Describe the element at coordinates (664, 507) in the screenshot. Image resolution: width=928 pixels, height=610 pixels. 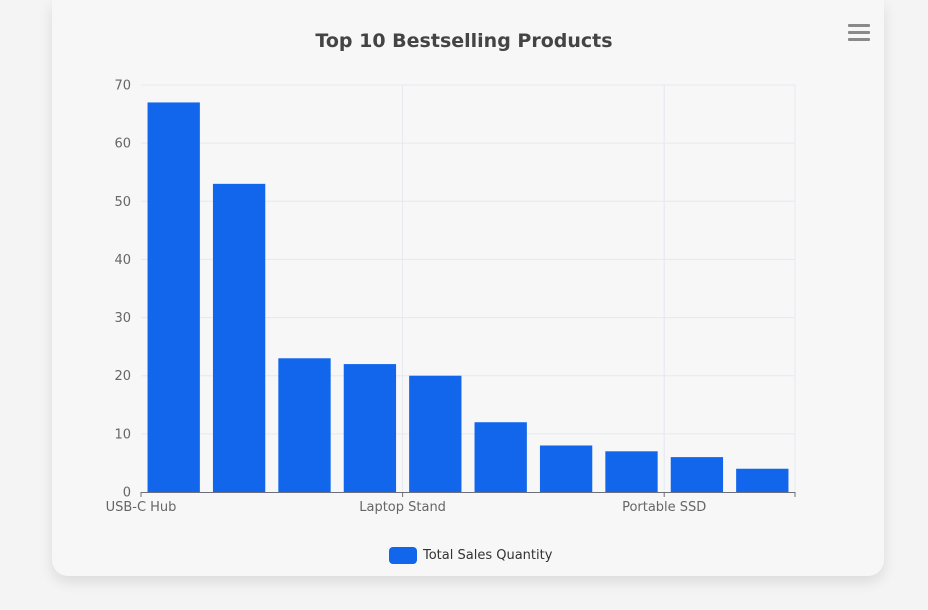
I see `x-tick-label: Portable SSD` at that location.